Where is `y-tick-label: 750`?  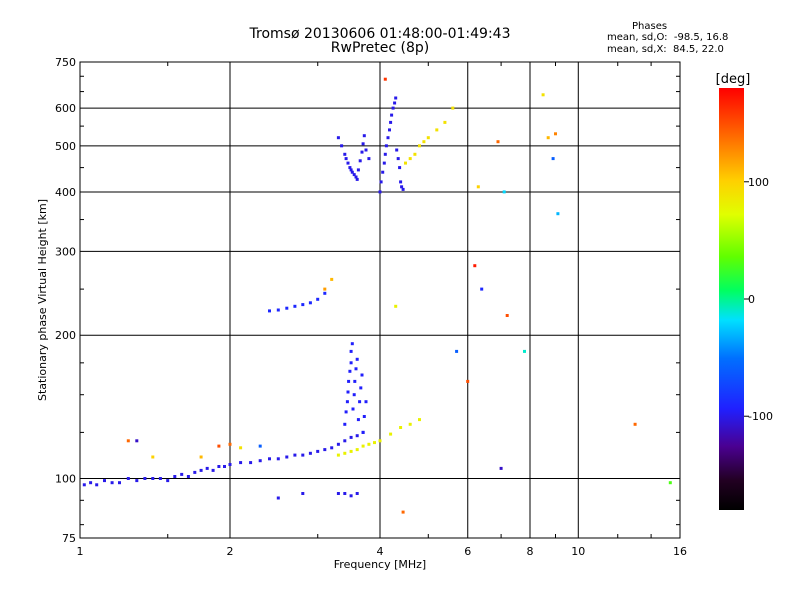
y-tick-label: 750 is located at coordinates (65, 62).